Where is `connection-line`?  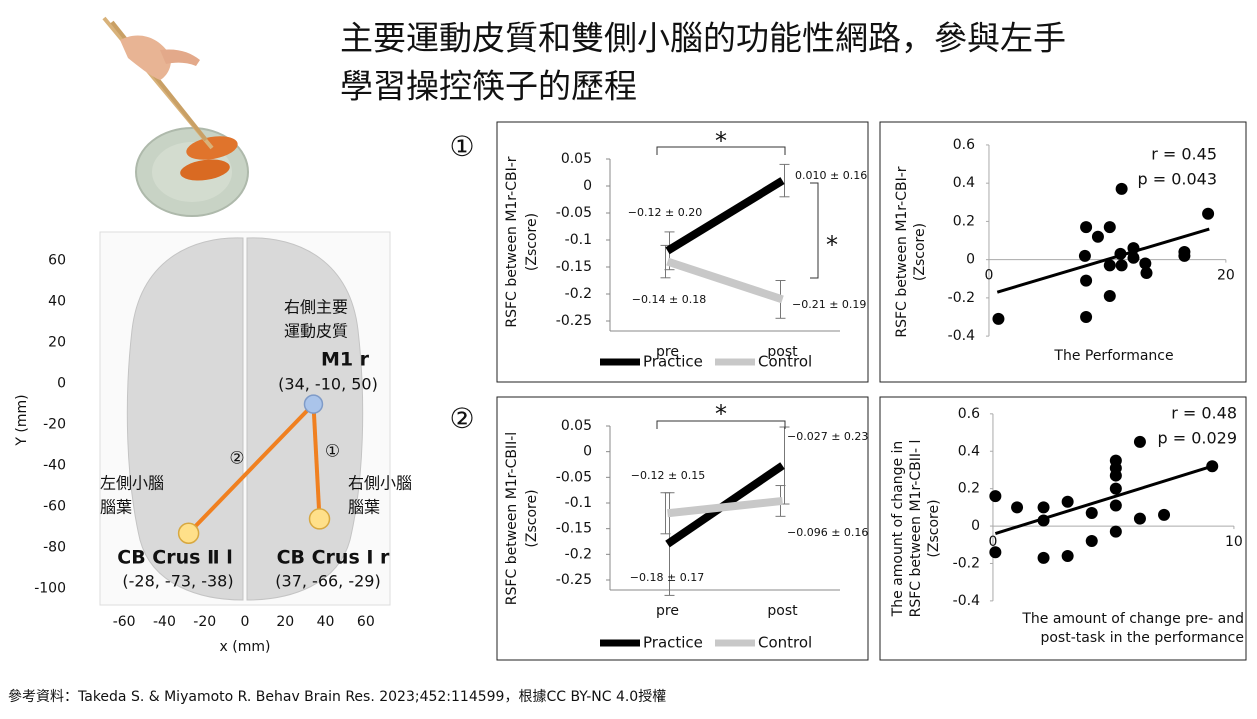
connection-line is located at coordinates (316, 462).